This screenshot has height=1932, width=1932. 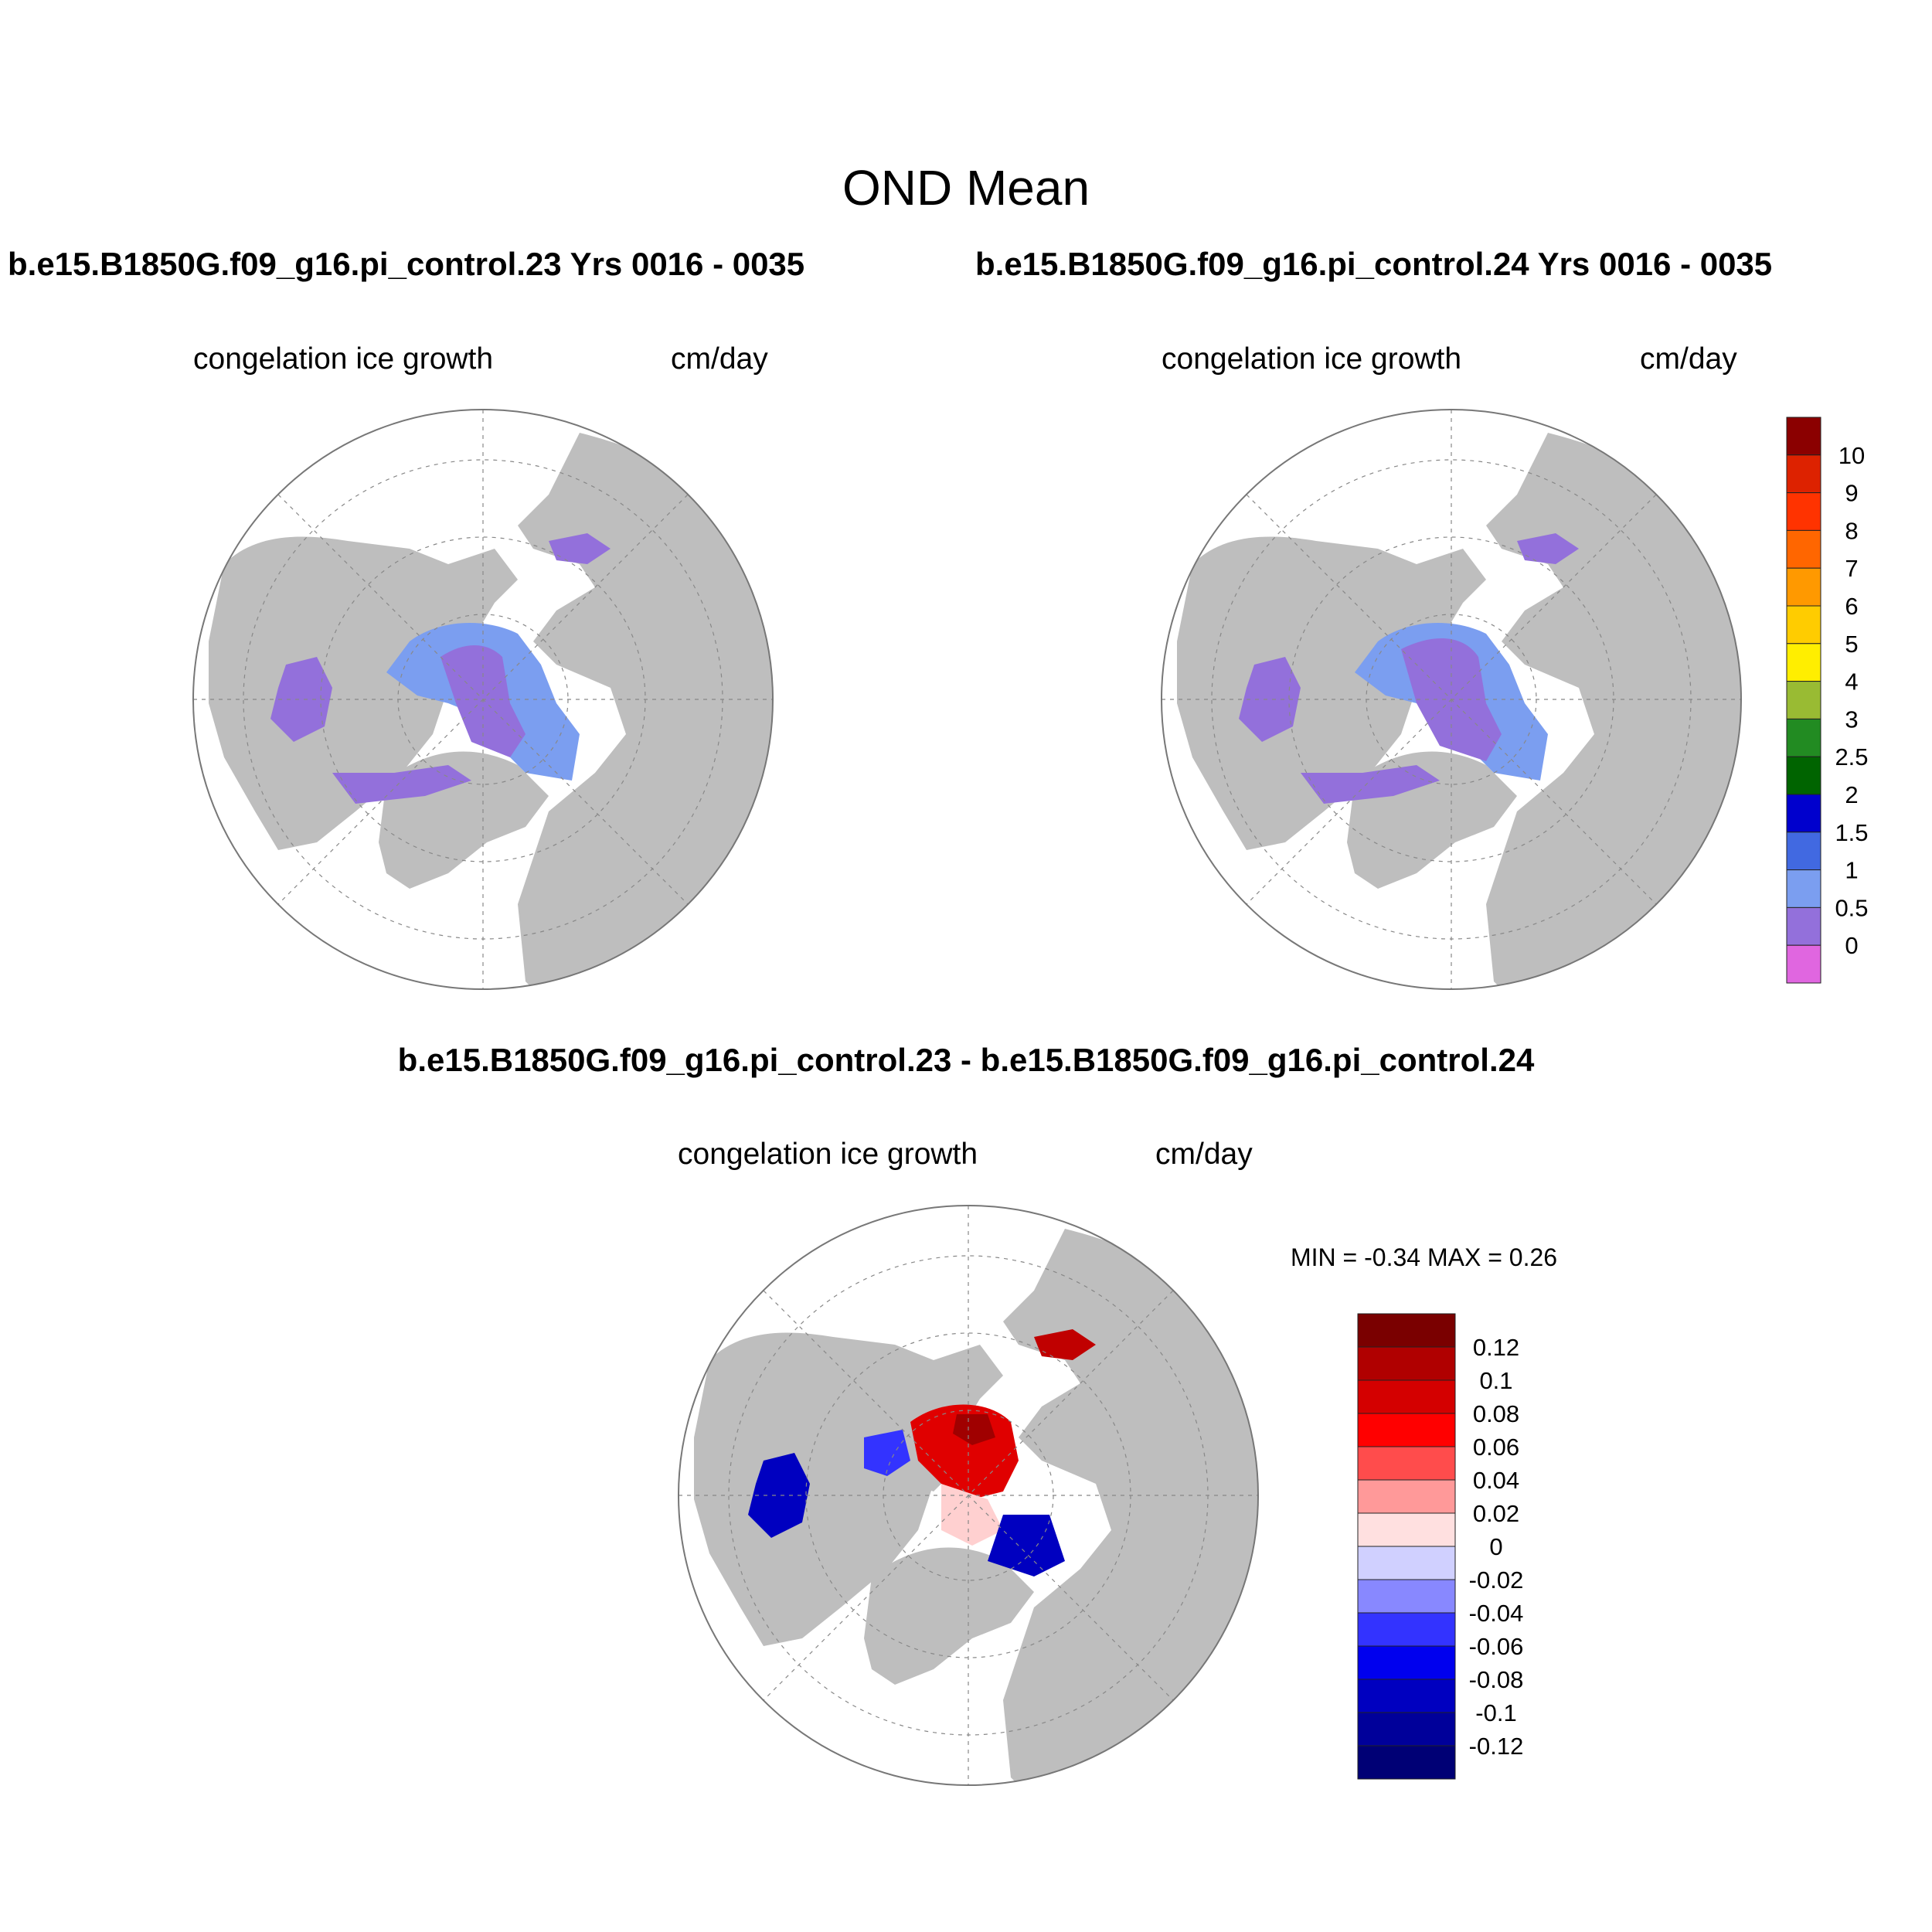 What do you see at coordinates (1852, 645) in the screenshot?
I see `colorbar-abs-label: 5` at bounding box center [1852, 645].